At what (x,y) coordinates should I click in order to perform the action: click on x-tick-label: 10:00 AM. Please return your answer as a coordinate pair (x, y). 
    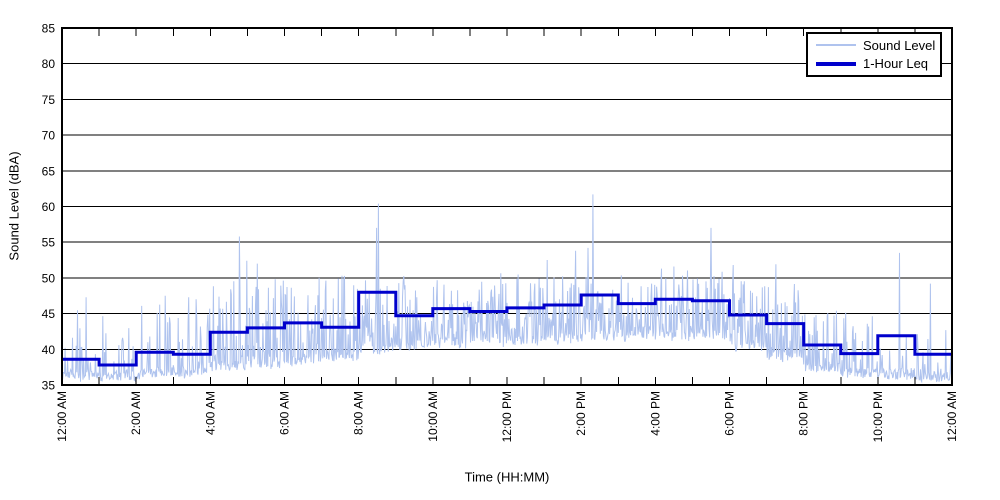
    Looking at the image, I should click on (433, 416).